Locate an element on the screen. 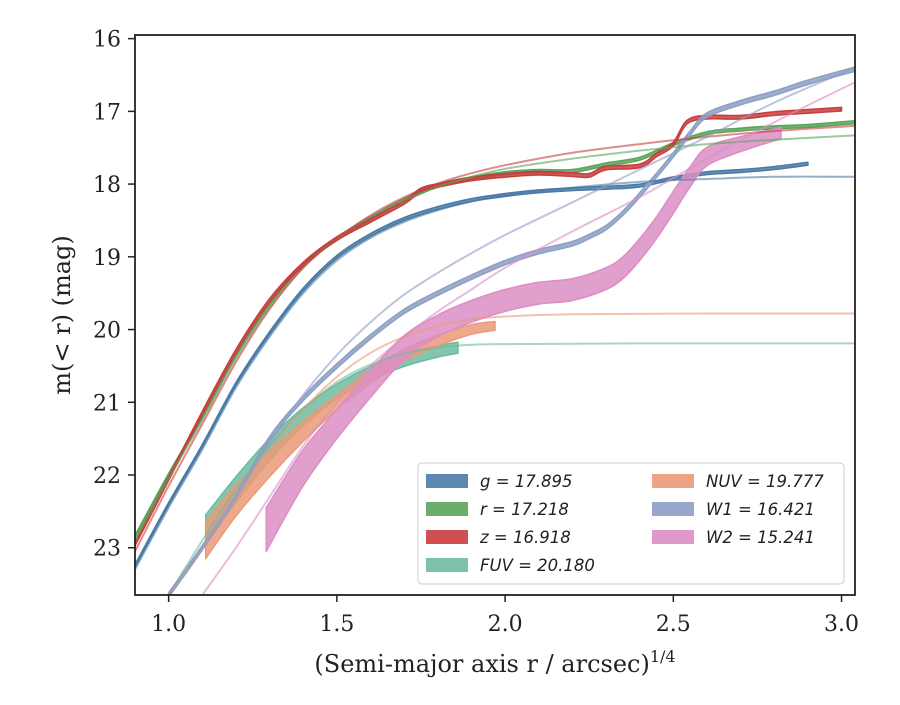  g-legend-swatch is located at coordinates (447, 481).